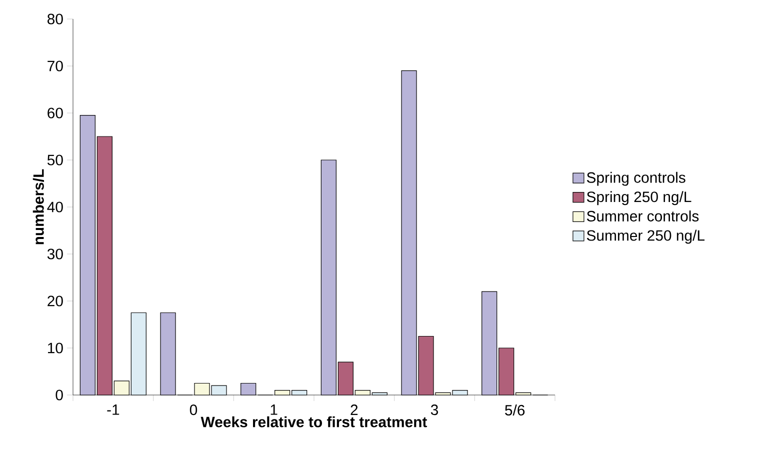  Describe the element at coordinates (55, 301) in the screenshot. I see `y-tick-label: 20` at that location.